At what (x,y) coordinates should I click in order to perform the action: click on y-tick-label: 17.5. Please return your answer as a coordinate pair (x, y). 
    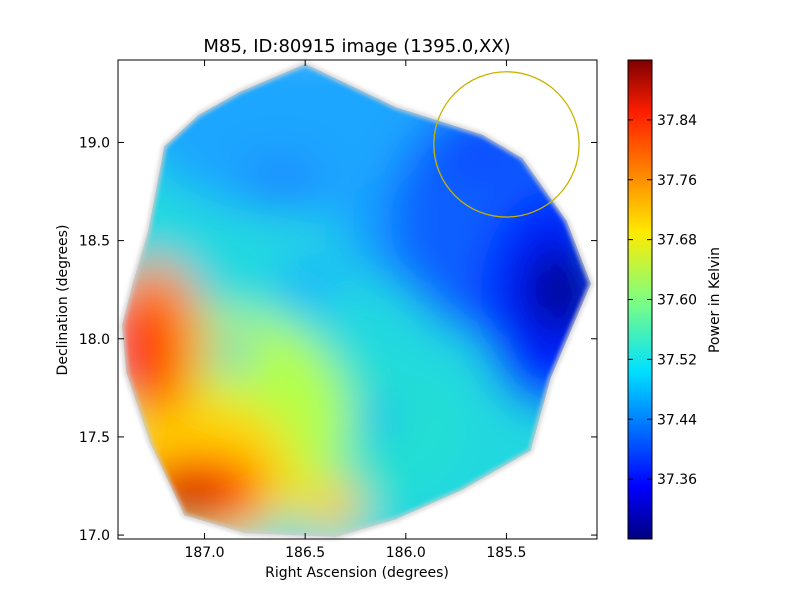
    Looking at the image, I should click on (94, 438).